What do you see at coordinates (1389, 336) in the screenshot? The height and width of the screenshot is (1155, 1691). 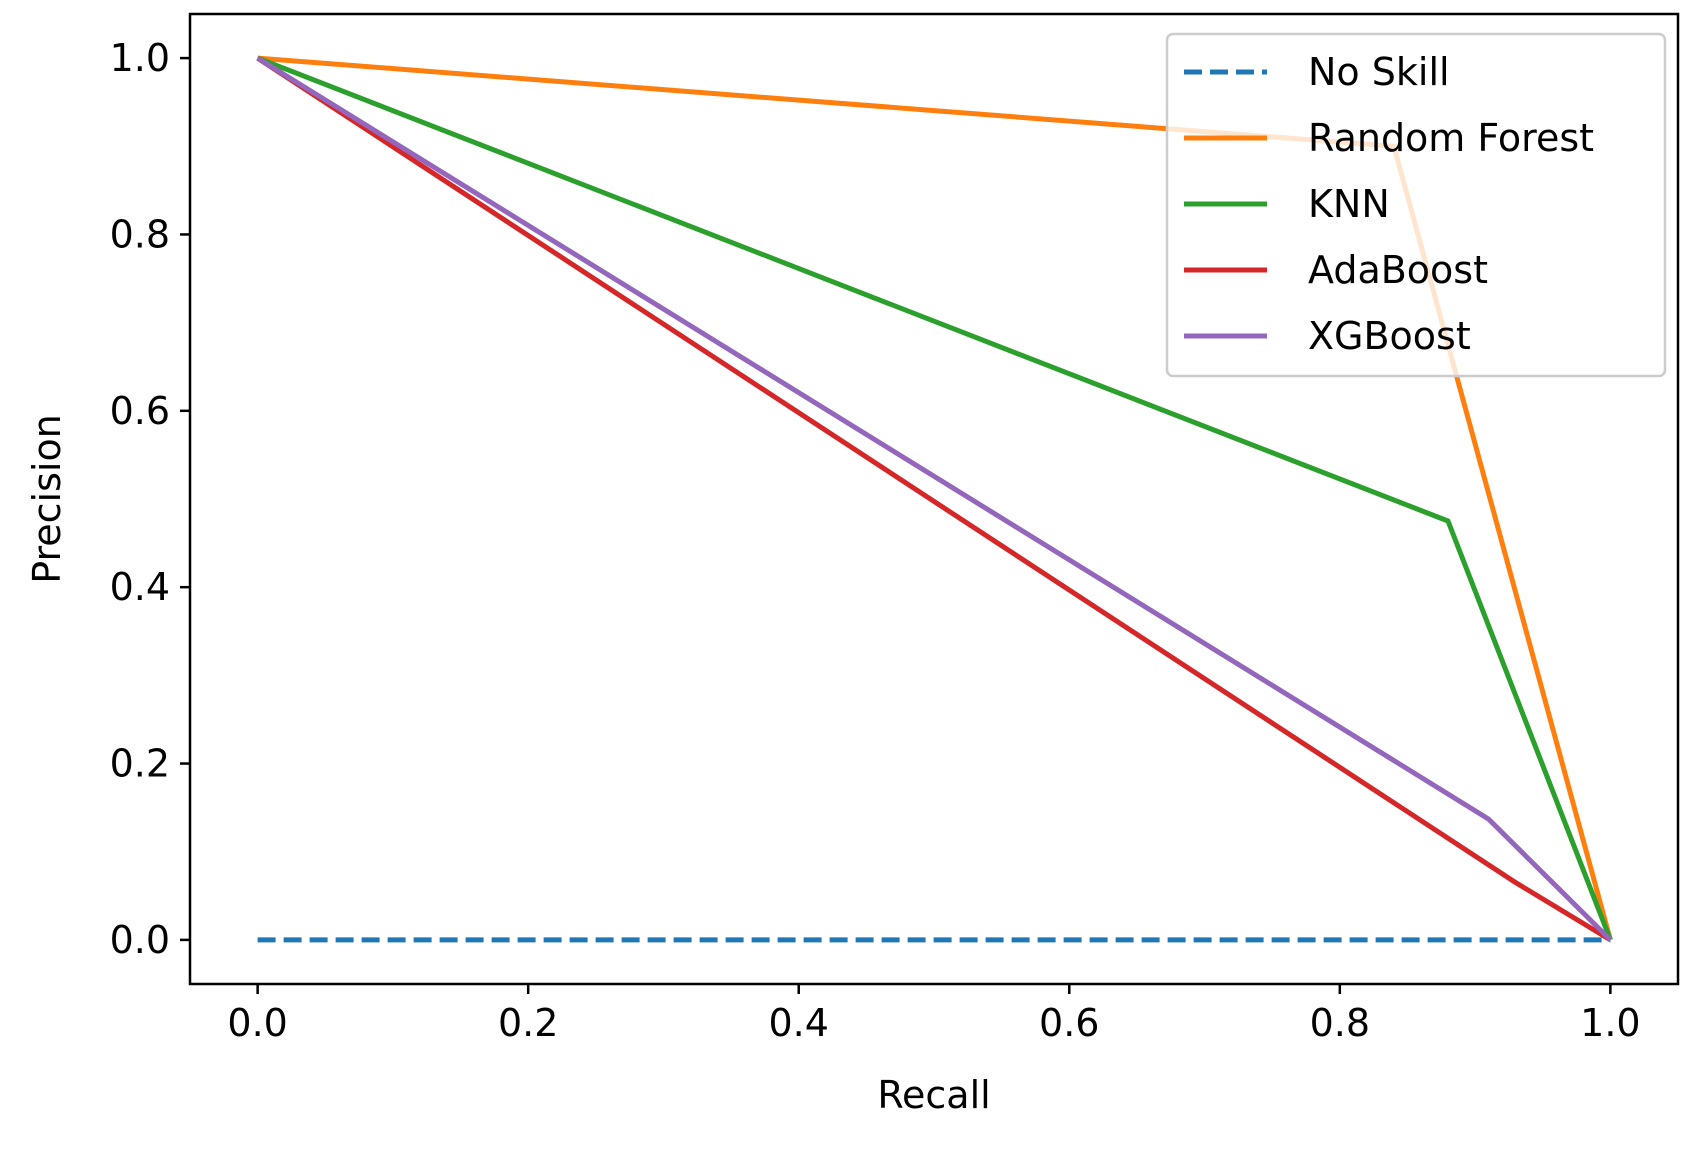 I see `legend-label: XGBoost` at bounding box center [1389, 336].